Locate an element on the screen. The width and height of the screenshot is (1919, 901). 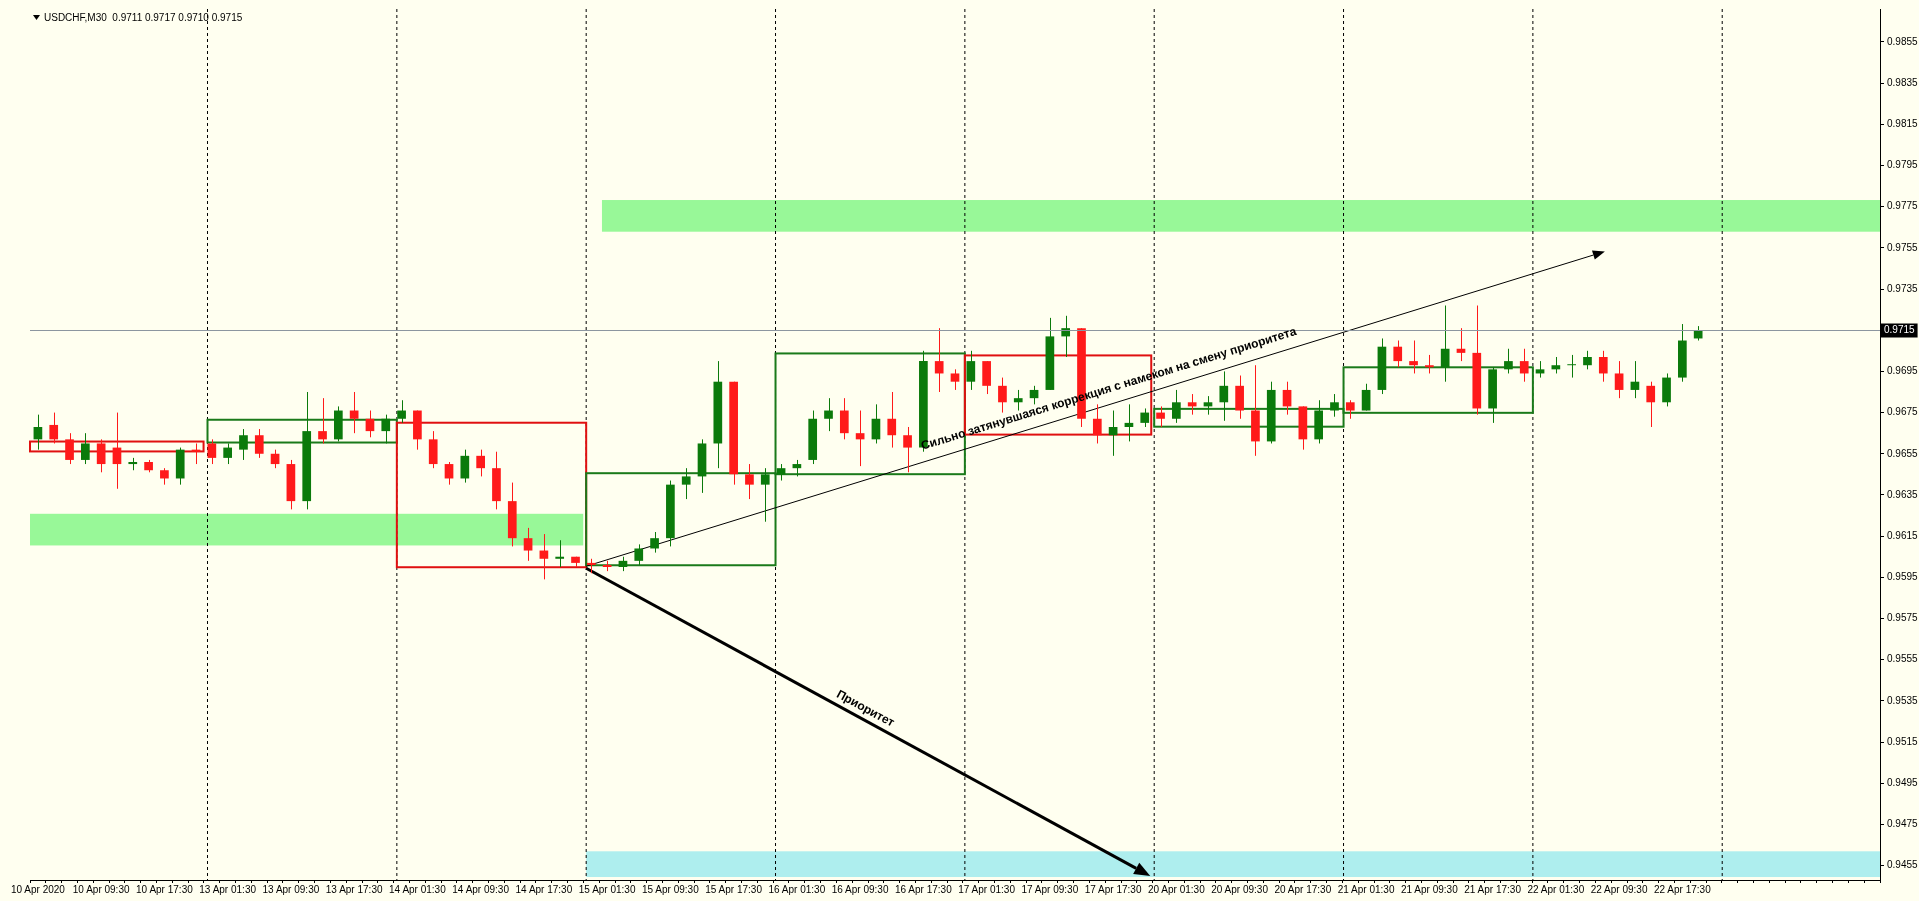
y-tick-label: 0.9855 is located at coordinates (1903, 41).